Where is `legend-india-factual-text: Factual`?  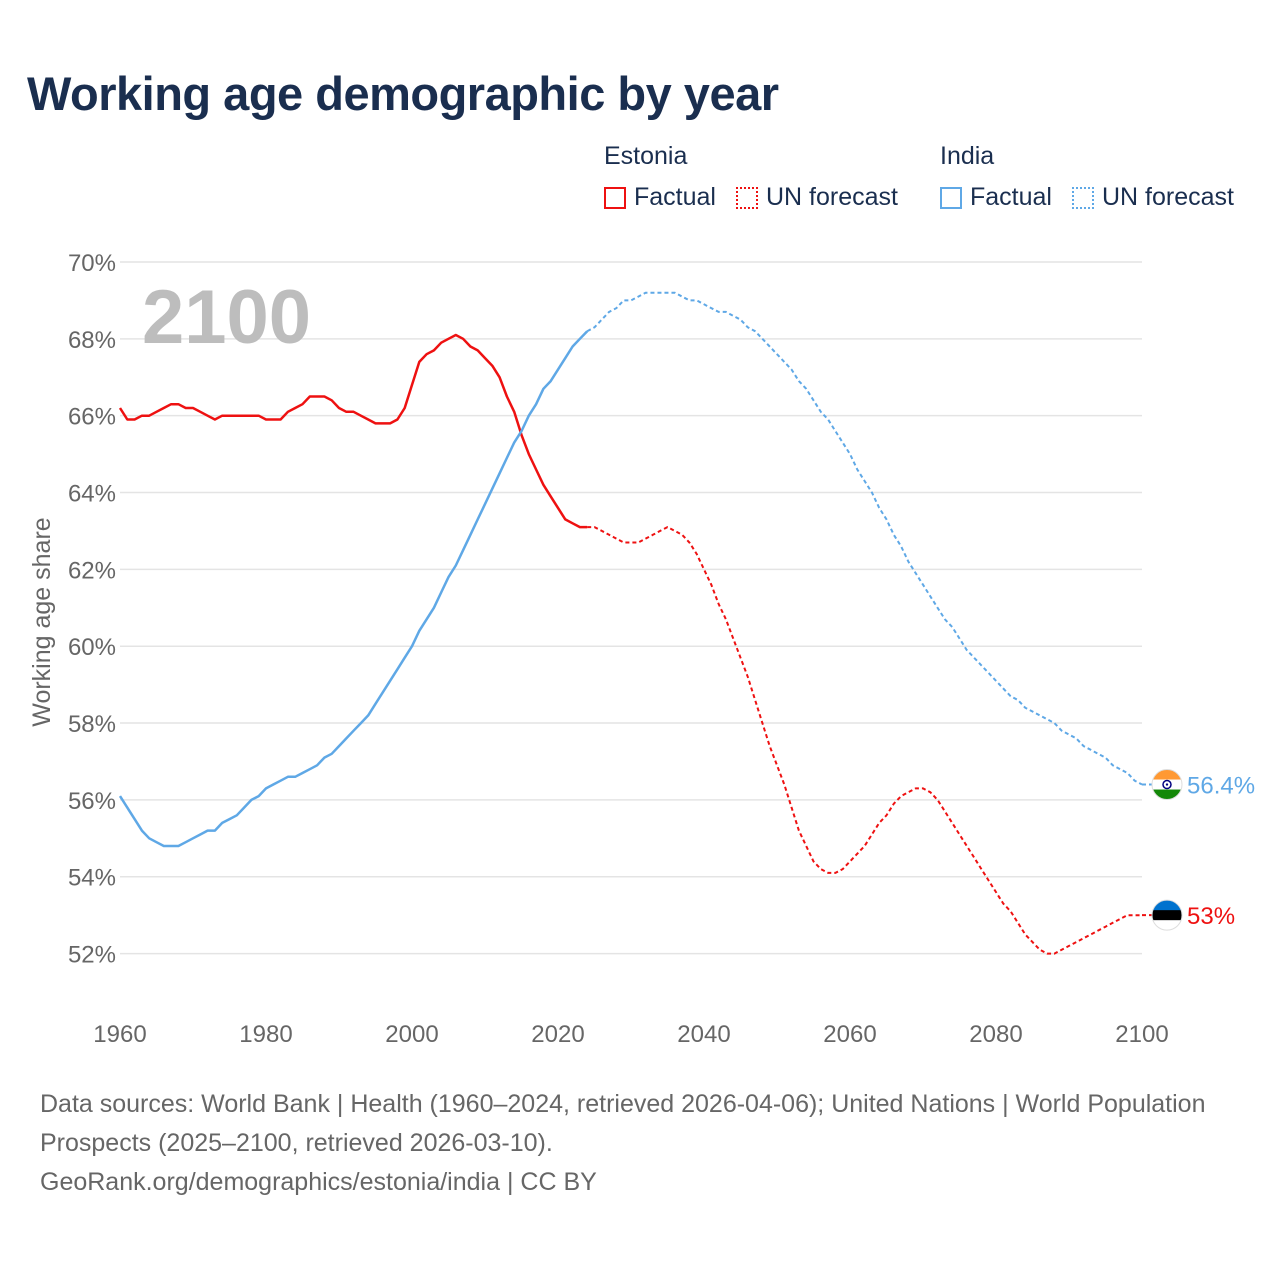
legend-india-factual-text: Factual is located at coordinates (1011, 197).